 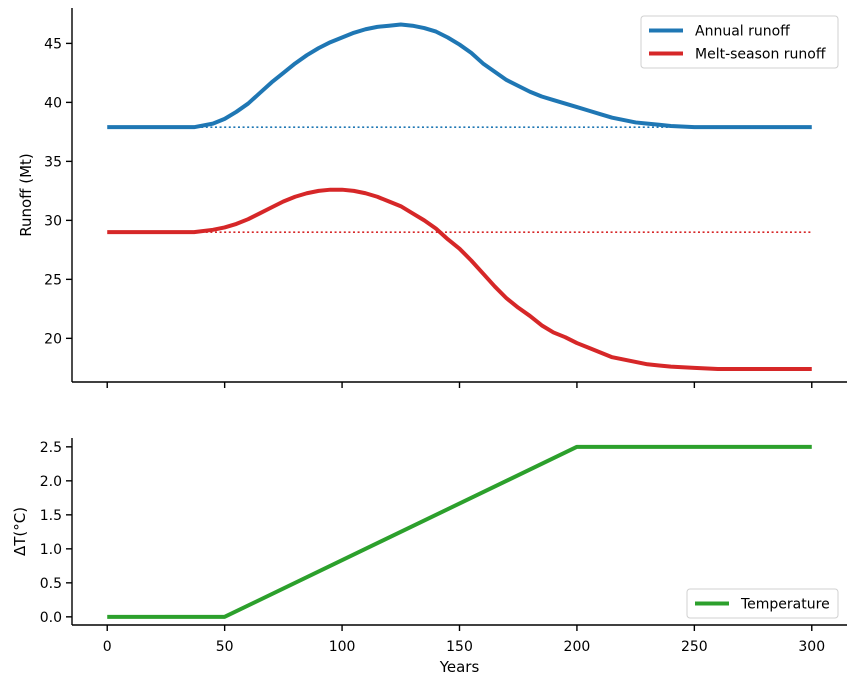 I want to click on x-tick-label: 250, so click(x=694, y=647).